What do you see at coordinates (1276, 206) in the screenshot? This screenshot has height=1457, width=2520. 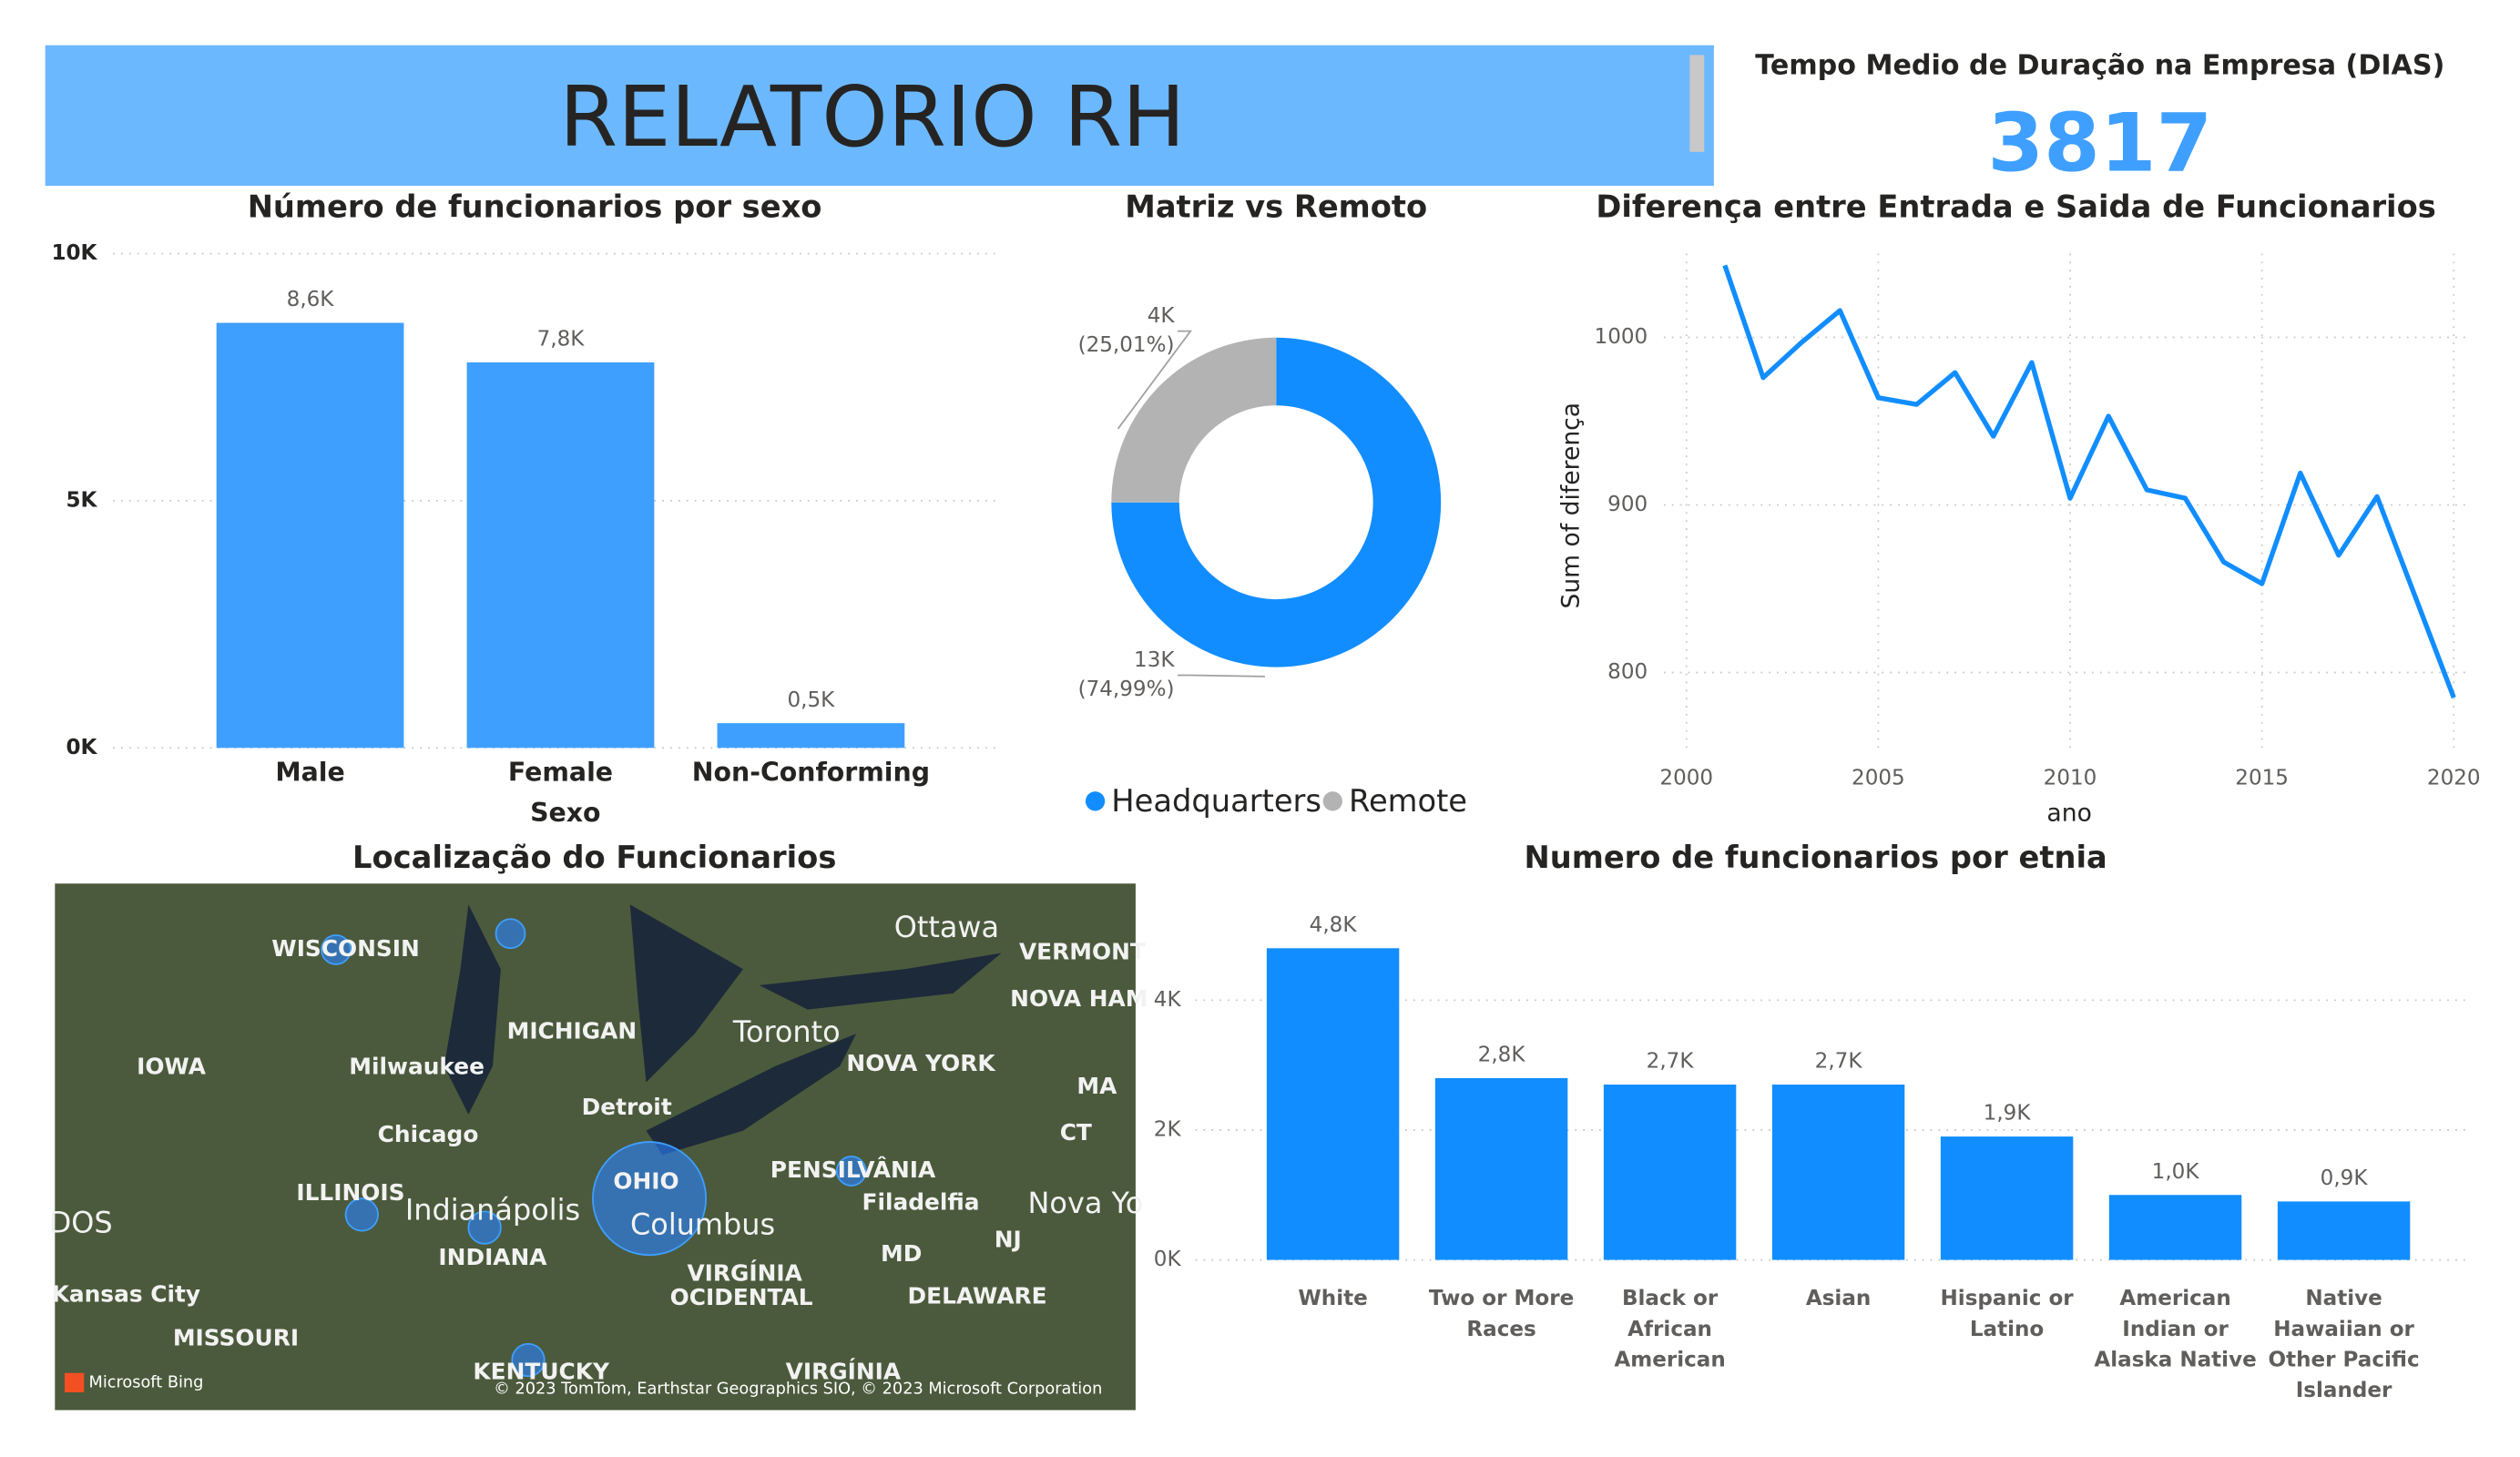 I see `chart-title: Matriz vs Remoto` at bounding box center [1276, 206].